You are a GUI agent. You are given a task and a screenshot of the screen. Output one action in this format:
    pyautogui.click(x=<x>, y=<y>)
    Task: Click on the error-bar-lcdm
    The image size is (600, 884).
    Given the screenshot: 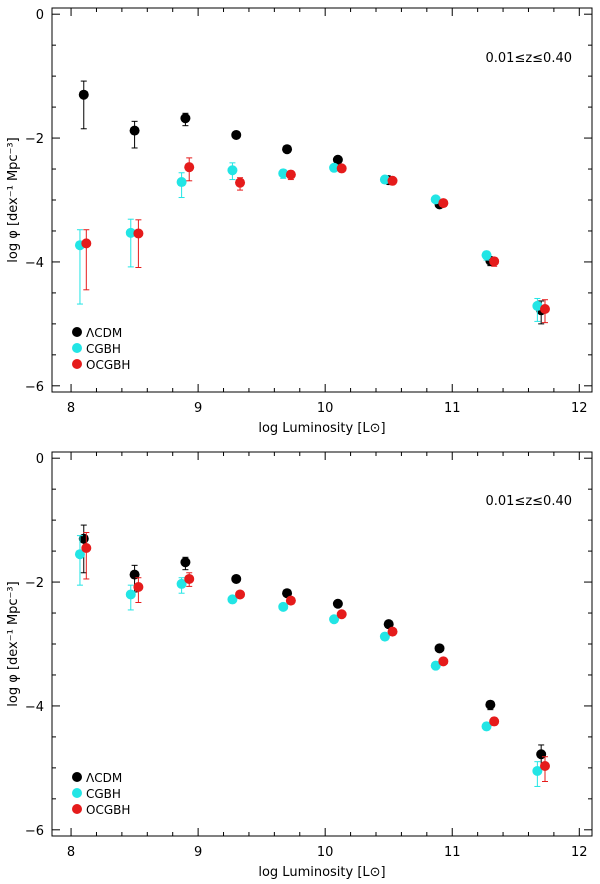 What is the action you would take?
    pyautogui.click(x=83, y=105)
    